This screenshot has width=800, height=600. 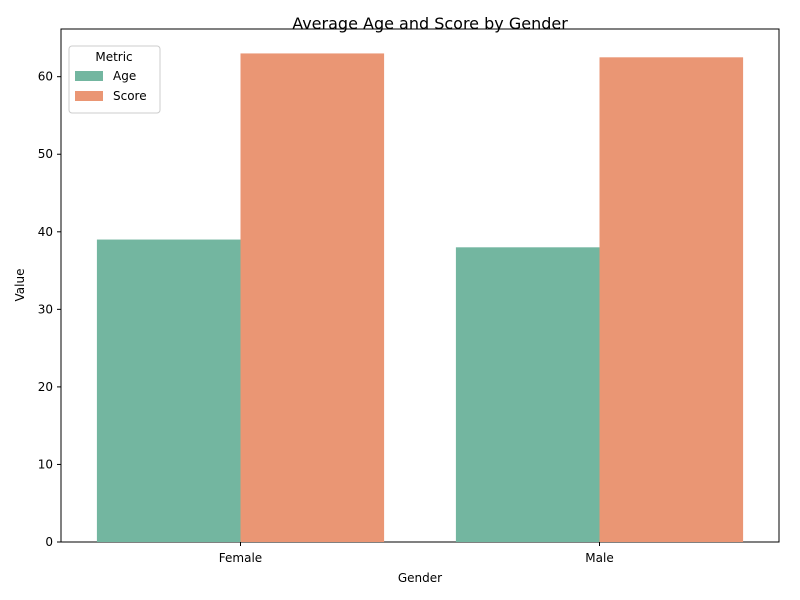 I want to click on y-tick-label-0: 0, so click(x=49, y=542).